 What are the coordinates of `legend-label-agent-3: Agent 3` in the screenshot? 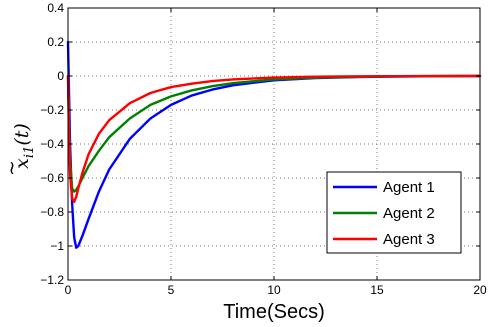 It's located at (409, 239).